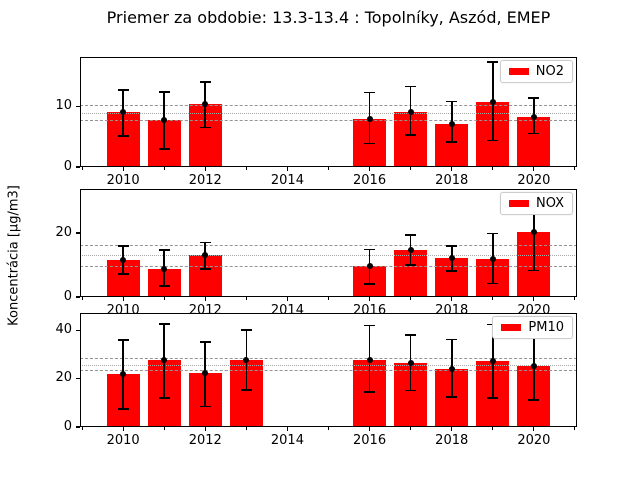  What do you see at coordinates (164, 250) in the screenshot?
I see `error-cap-top-2011` at bounding box center [164, 250].